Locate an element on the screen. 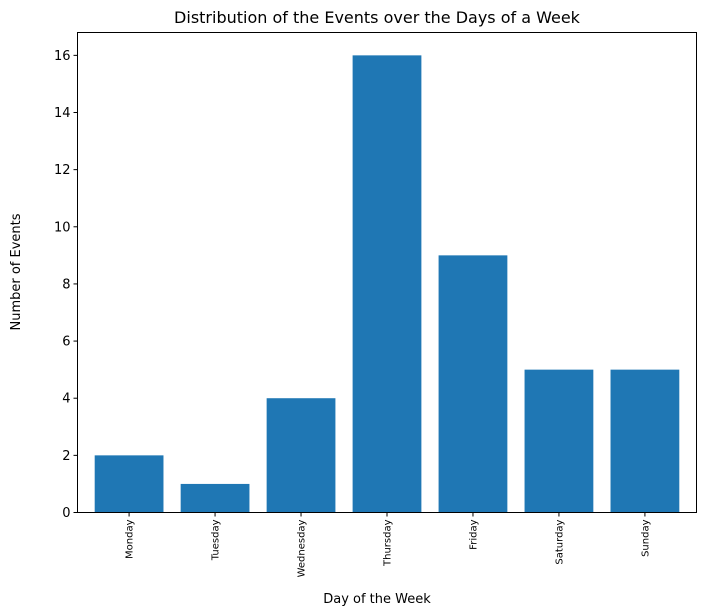 Image resolution: width=707 pixels, height=616 pixels. x-tick-label-monday: Monday is located at coordinates (130, 539).